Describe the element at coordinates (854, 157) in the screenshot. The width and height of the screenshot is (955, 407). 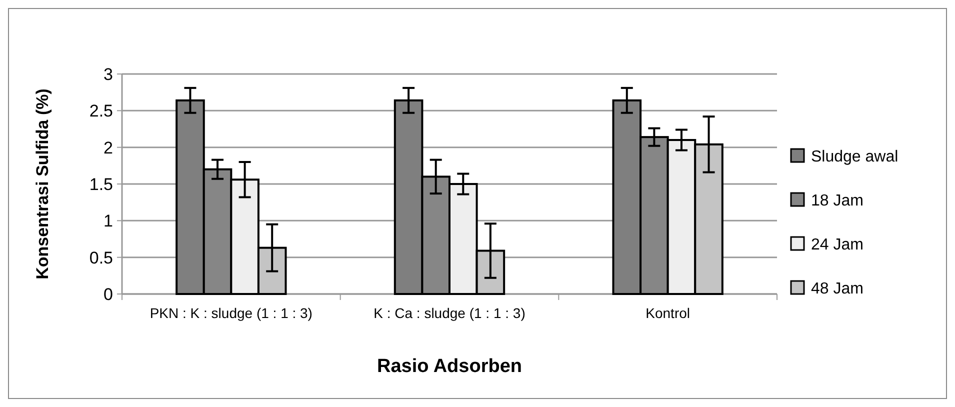
I see `legend-label: Sludge awal` at that location.